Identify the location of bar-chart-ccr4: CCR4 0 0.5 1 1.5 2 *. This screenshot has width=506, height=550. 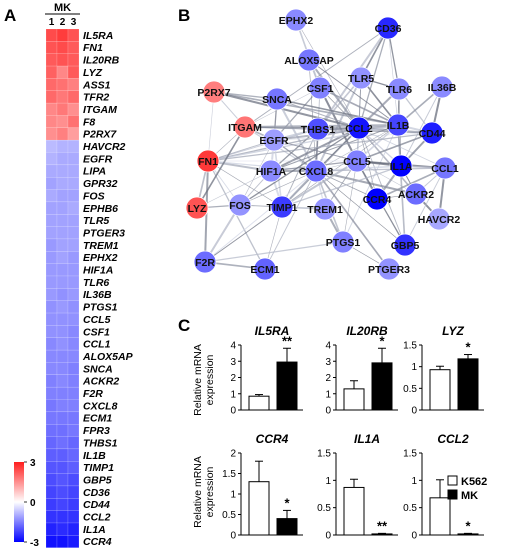
(262, 487).